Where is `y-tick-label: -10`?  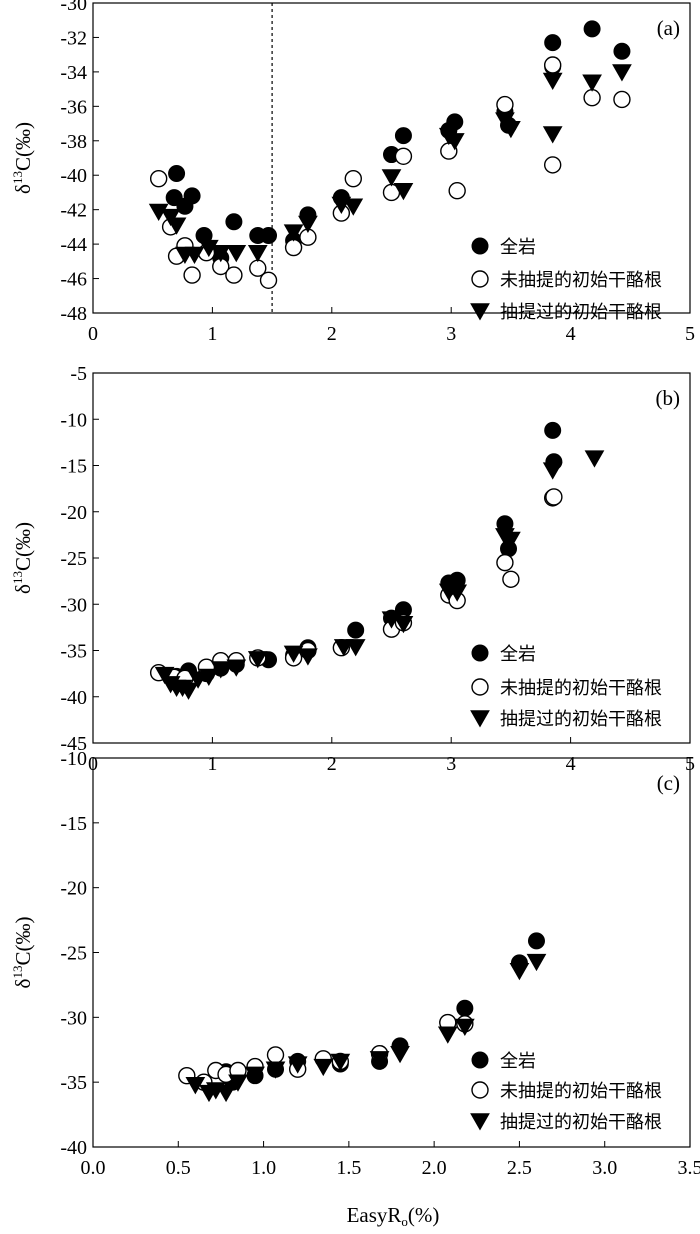
y-tick-label: -10 is located at coordinates (73, 420).